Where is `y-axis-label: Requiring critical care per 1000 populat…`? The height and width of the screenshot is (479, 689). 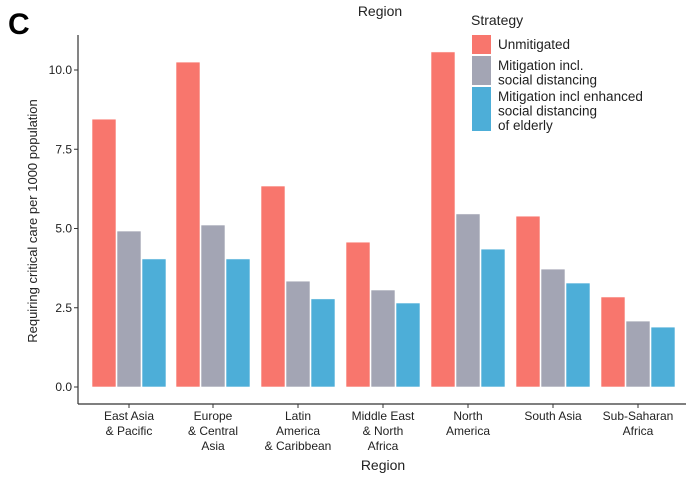 y-axis-label: Requiring critical care per 1000 populat… is located at coordinates (32, 221).